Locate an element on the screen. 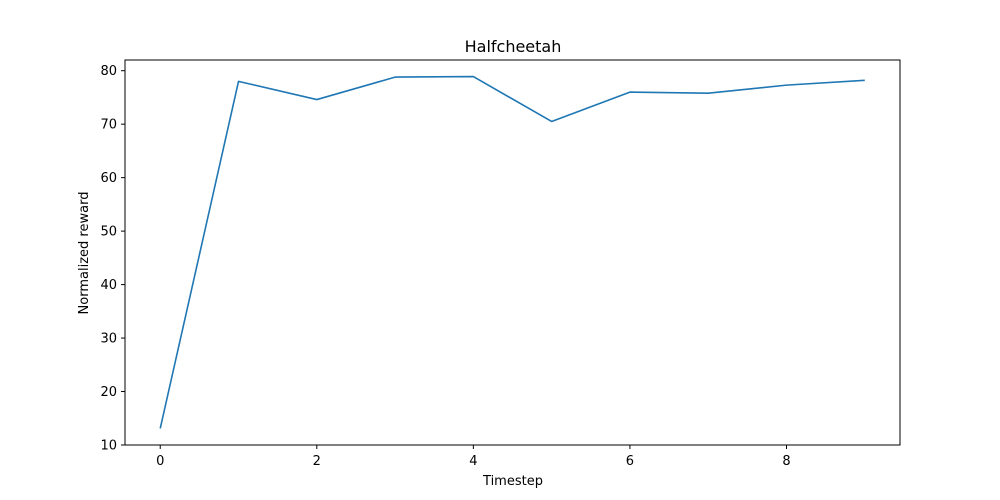 Image resolution: width=1000 pixels, height=500 pixels. x-tick-label: 4 is located at coordinates (473, 461).